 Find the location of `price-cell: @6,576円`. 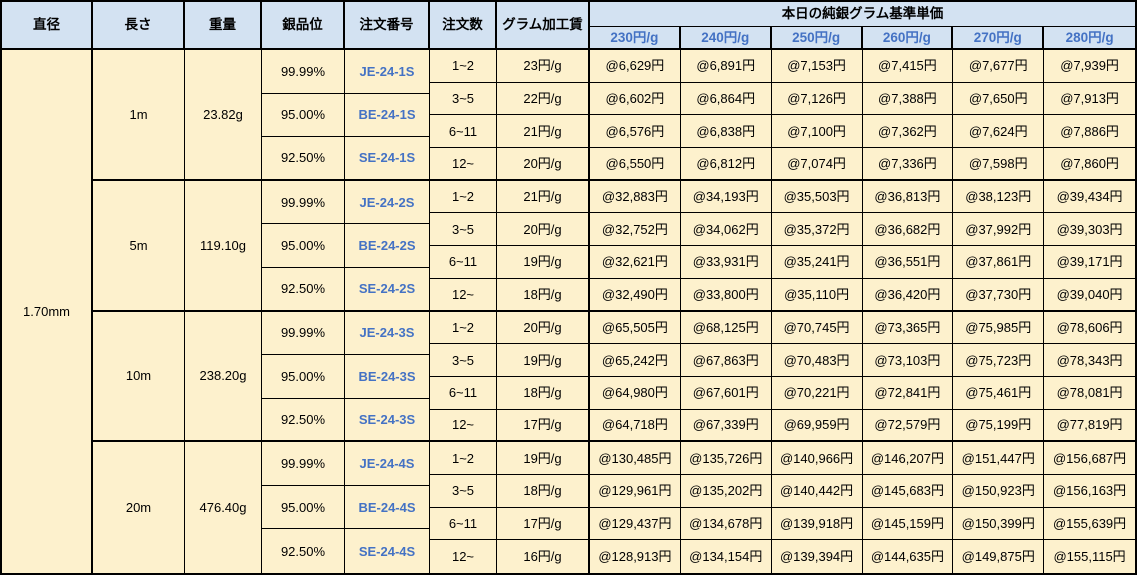

price-cell: @6,576円 is located at coordinates (635, 132).